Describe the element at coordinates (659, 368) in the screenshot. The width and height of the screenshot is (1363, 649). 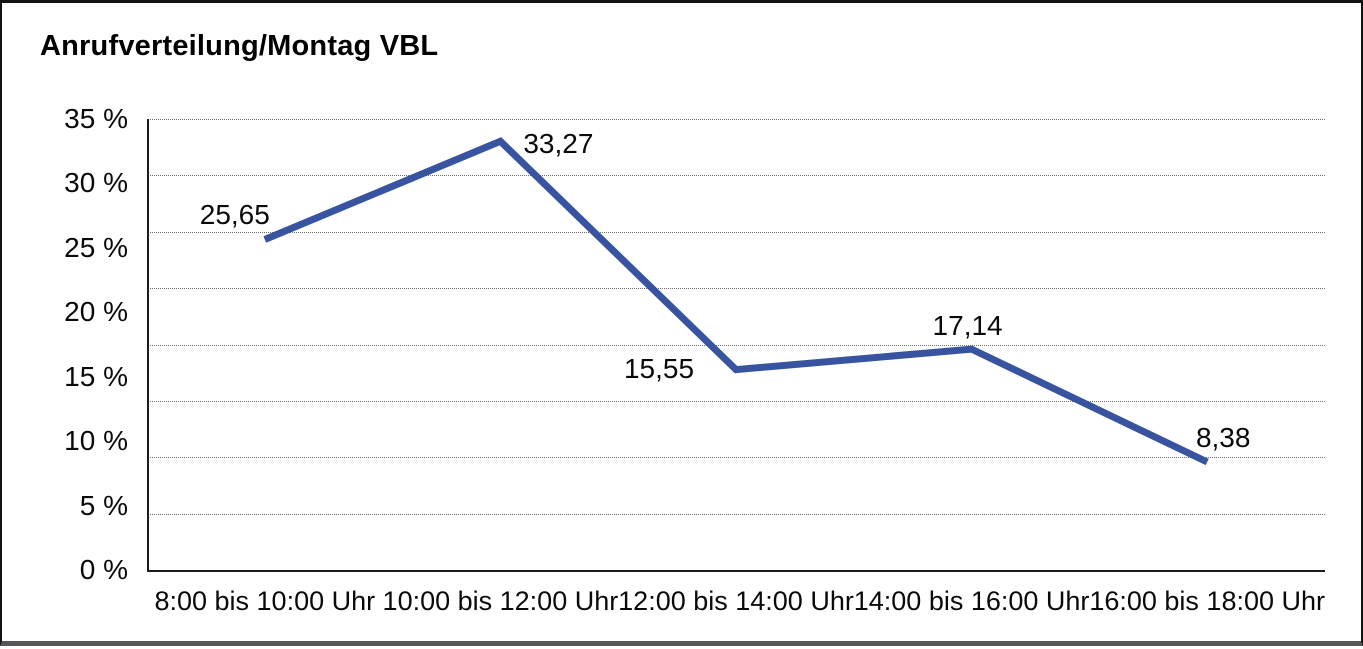
I see `data-point-label: 15,55` at that location.